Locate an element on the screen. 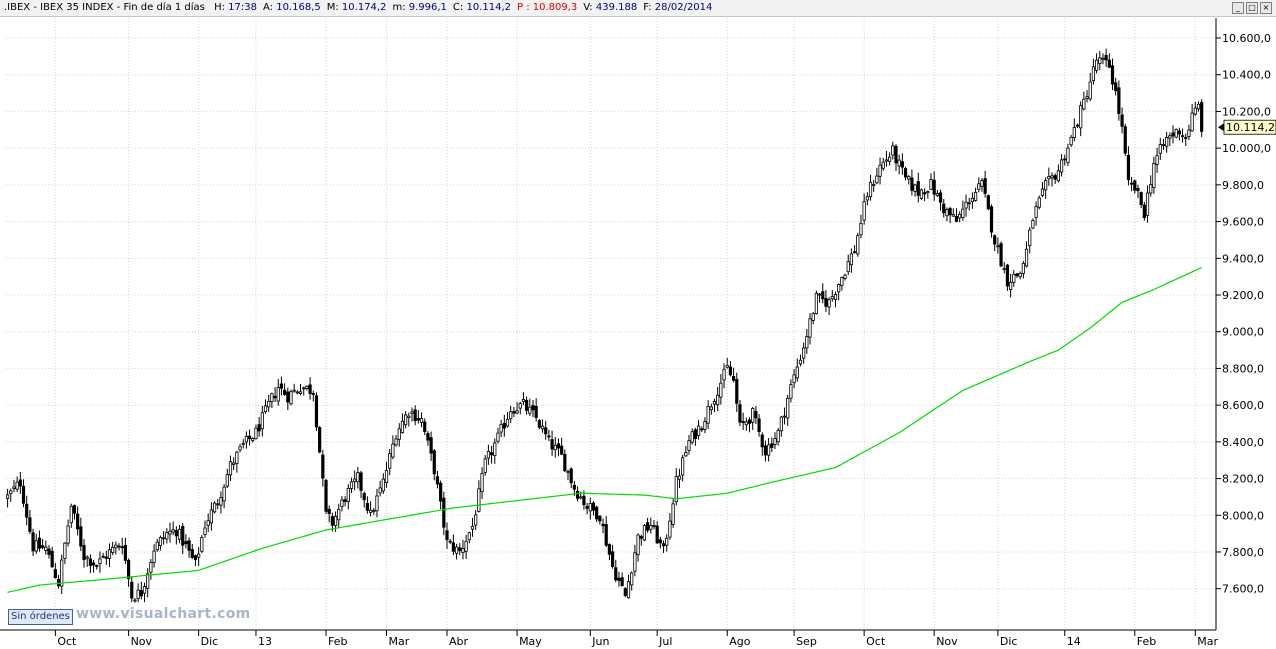 The height and width of the screenshot is (649, 1276). header-field-value: 10.114,2 is located at coordinates (488, 7).